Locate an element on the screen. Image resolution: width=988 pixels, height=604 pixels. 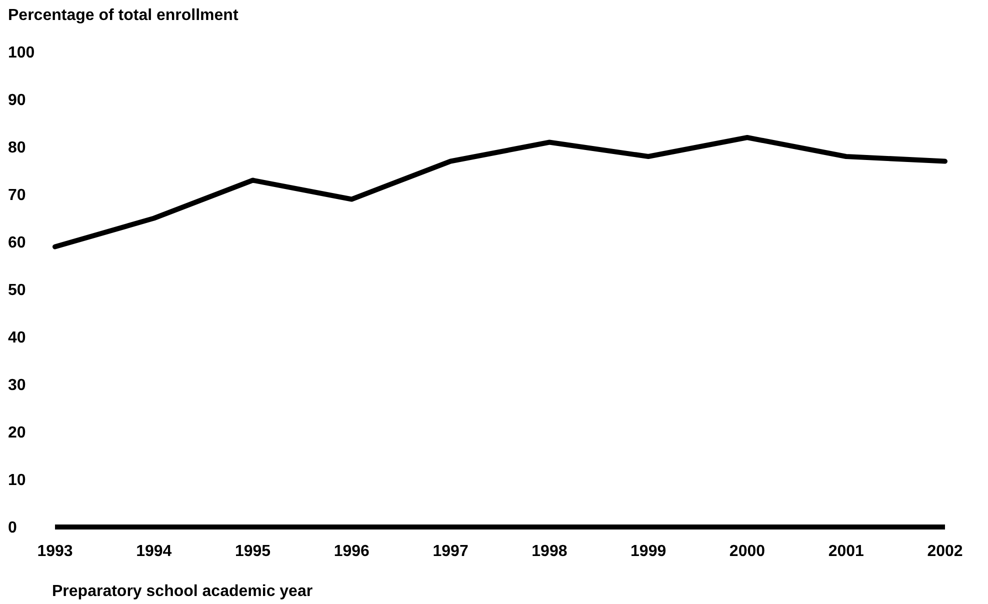
x-tick-label: 1996 is located at coordinates (352, 551).